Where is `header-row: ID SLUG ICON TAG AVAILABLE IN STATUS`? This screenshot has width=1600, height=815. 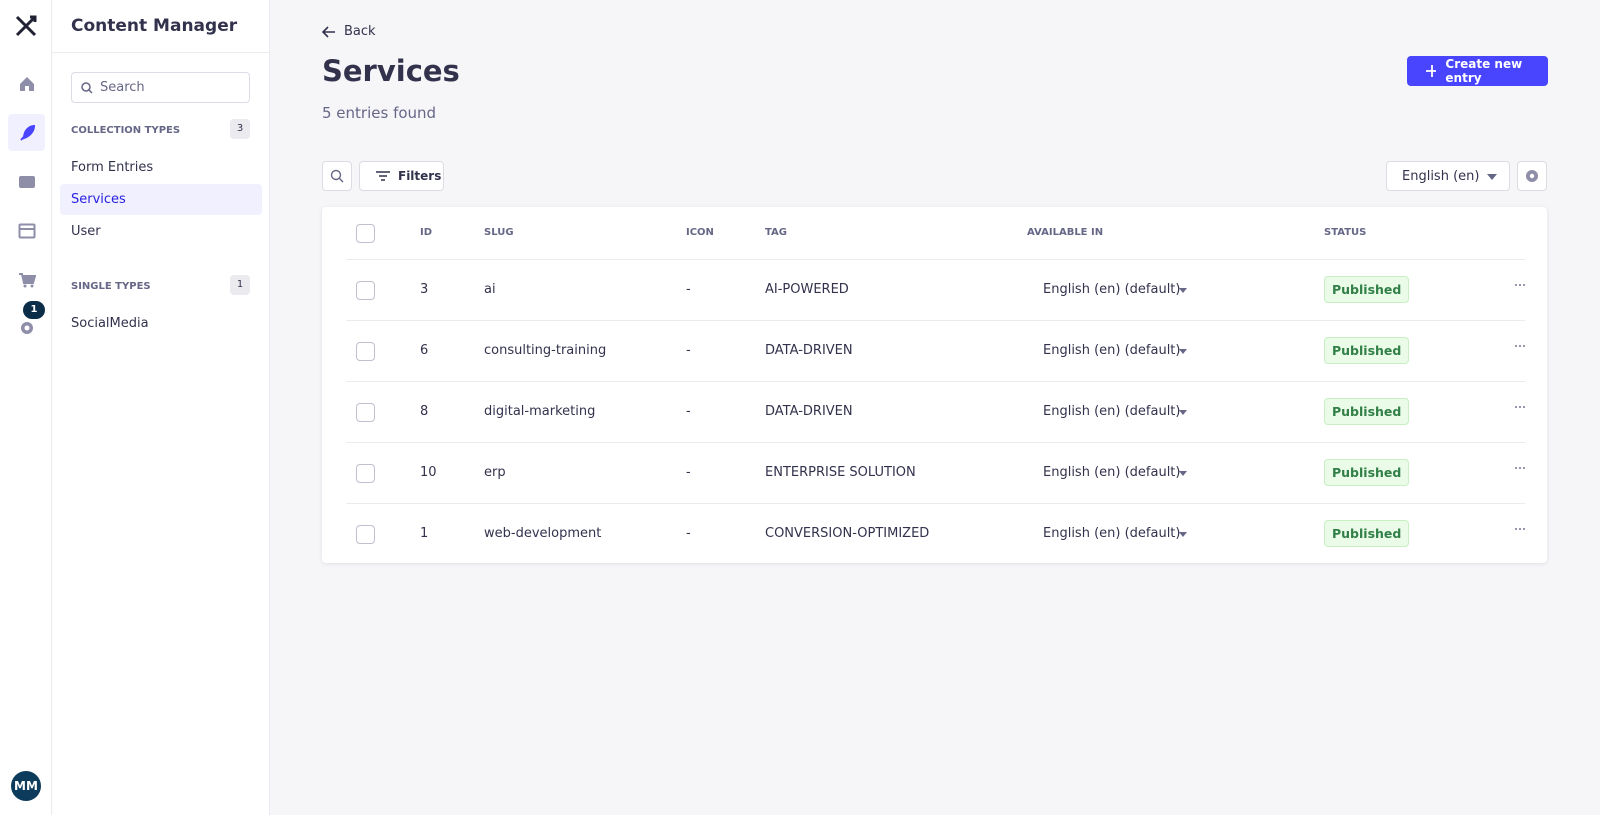 header-row: ID SLUG ICON TAG AVAILABLE IN STATUS is located at coordinates (935, 233).